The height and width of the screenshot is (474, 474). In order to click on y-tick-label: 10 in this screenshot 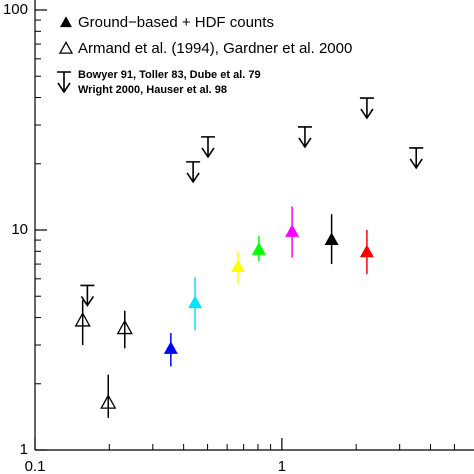, I will do `click(19, 229)`.